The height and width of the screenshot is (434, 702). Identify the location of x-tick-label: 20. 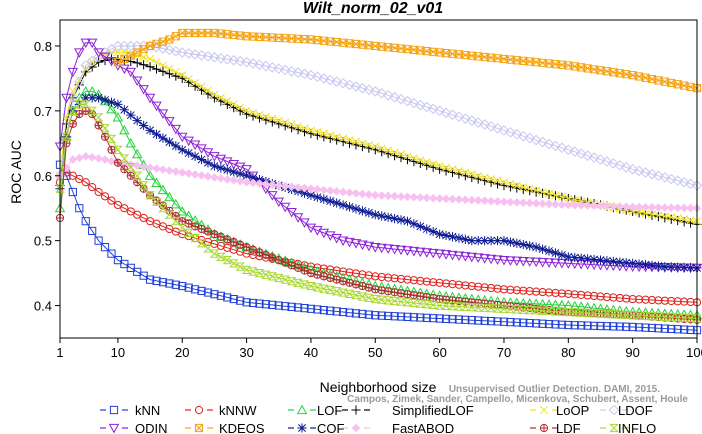
(182, 352).